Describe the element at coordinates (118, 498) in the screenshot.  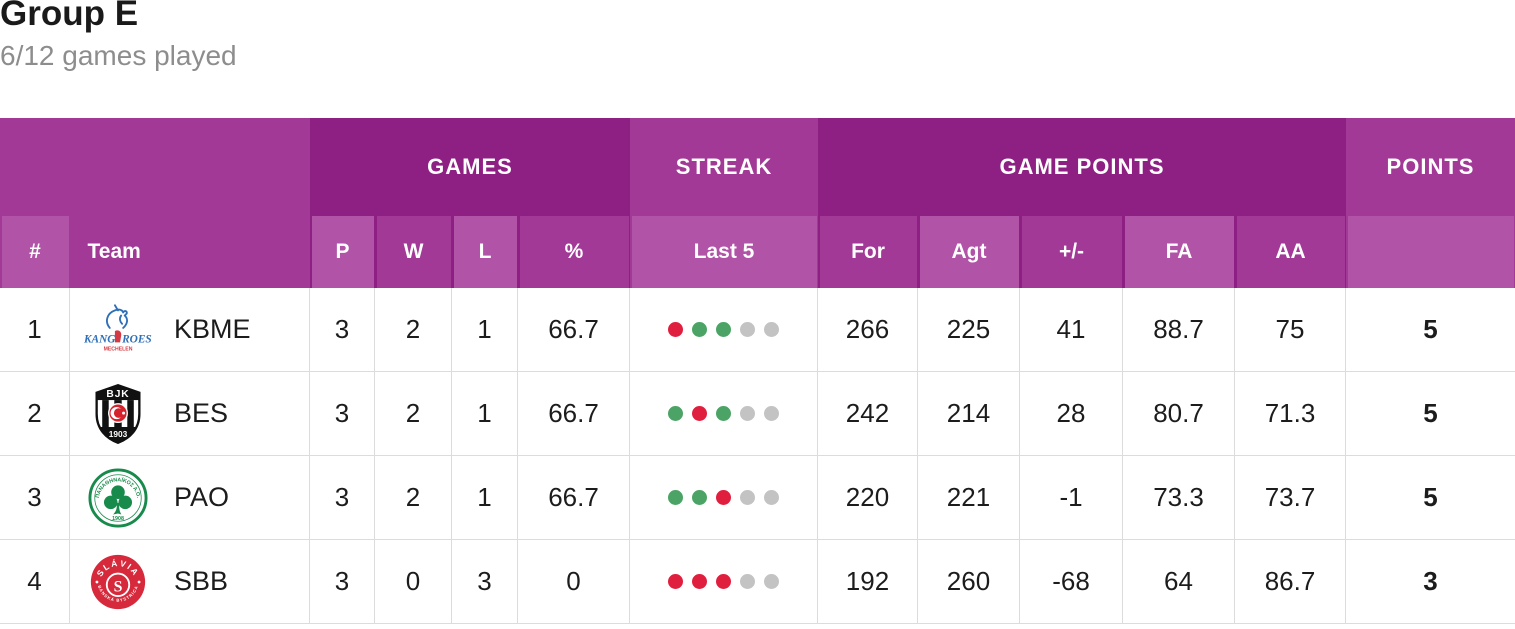
I see `team-logo-pao-icon: ΠΑΝΑΘΗΝΑΪΚΟΣ Α.Ο. 1908` at that location.